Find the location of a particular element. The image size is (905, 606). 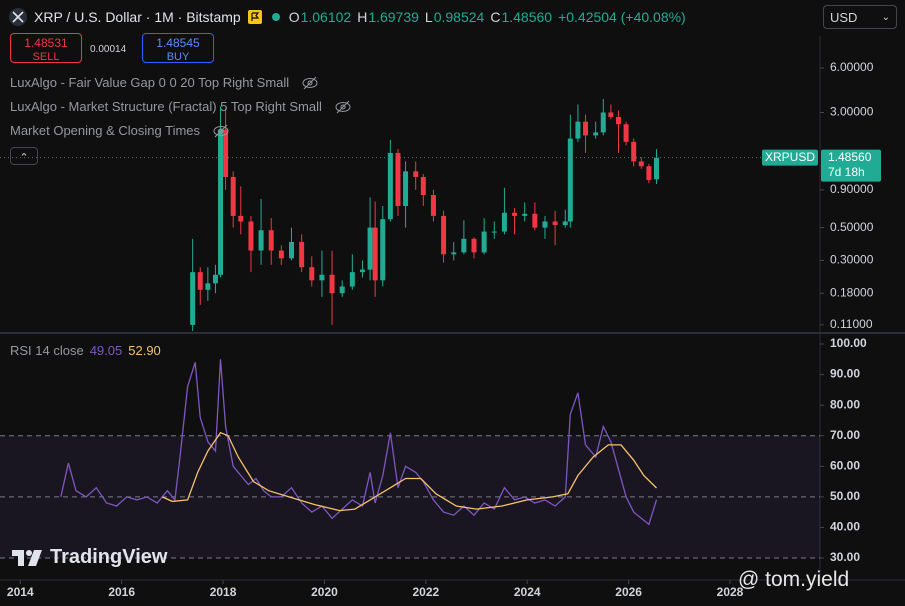

y-tick-label: 40.00 is located at coordinates (845, 527).